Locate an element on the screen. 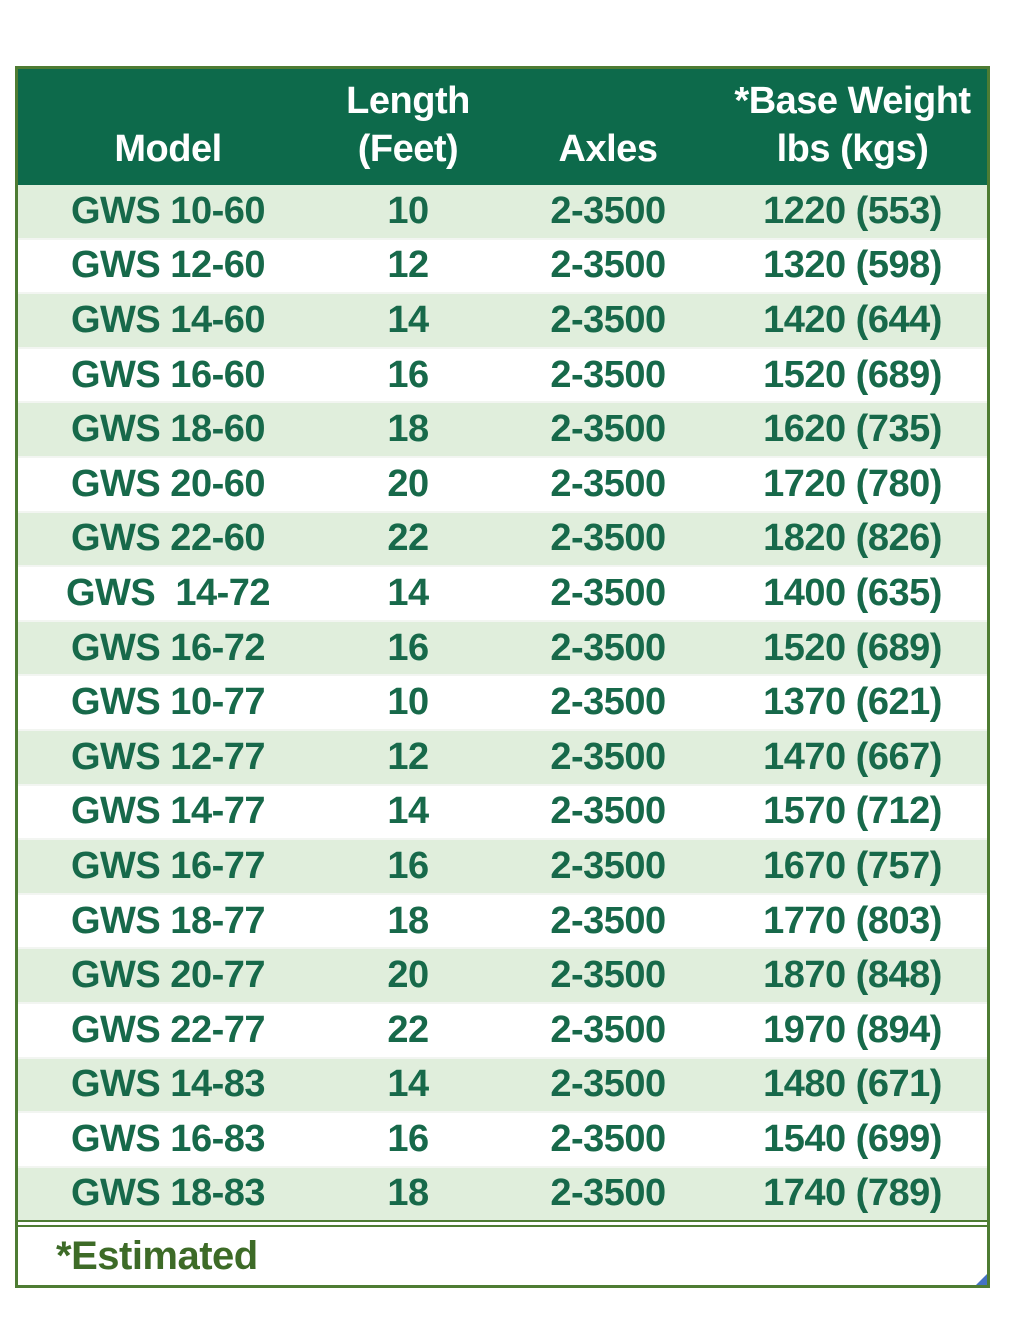  table-row: GWS 16-72 16 2-3500 1520 (689) is located at coordinates (502, 647).